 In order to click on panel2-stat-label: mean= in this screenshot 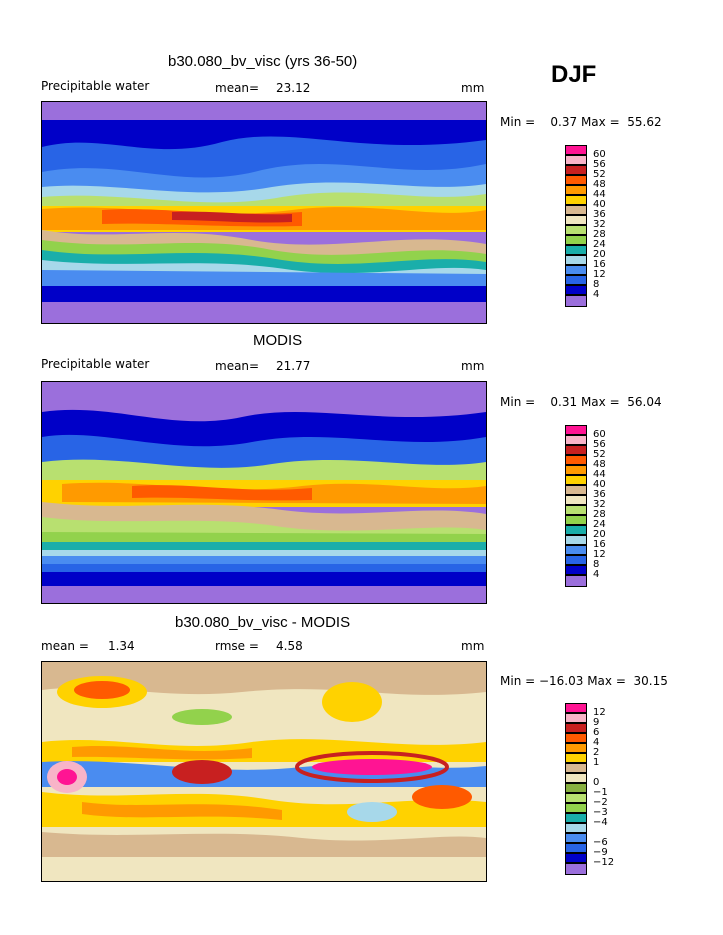, I will do `click(237, 366)`.